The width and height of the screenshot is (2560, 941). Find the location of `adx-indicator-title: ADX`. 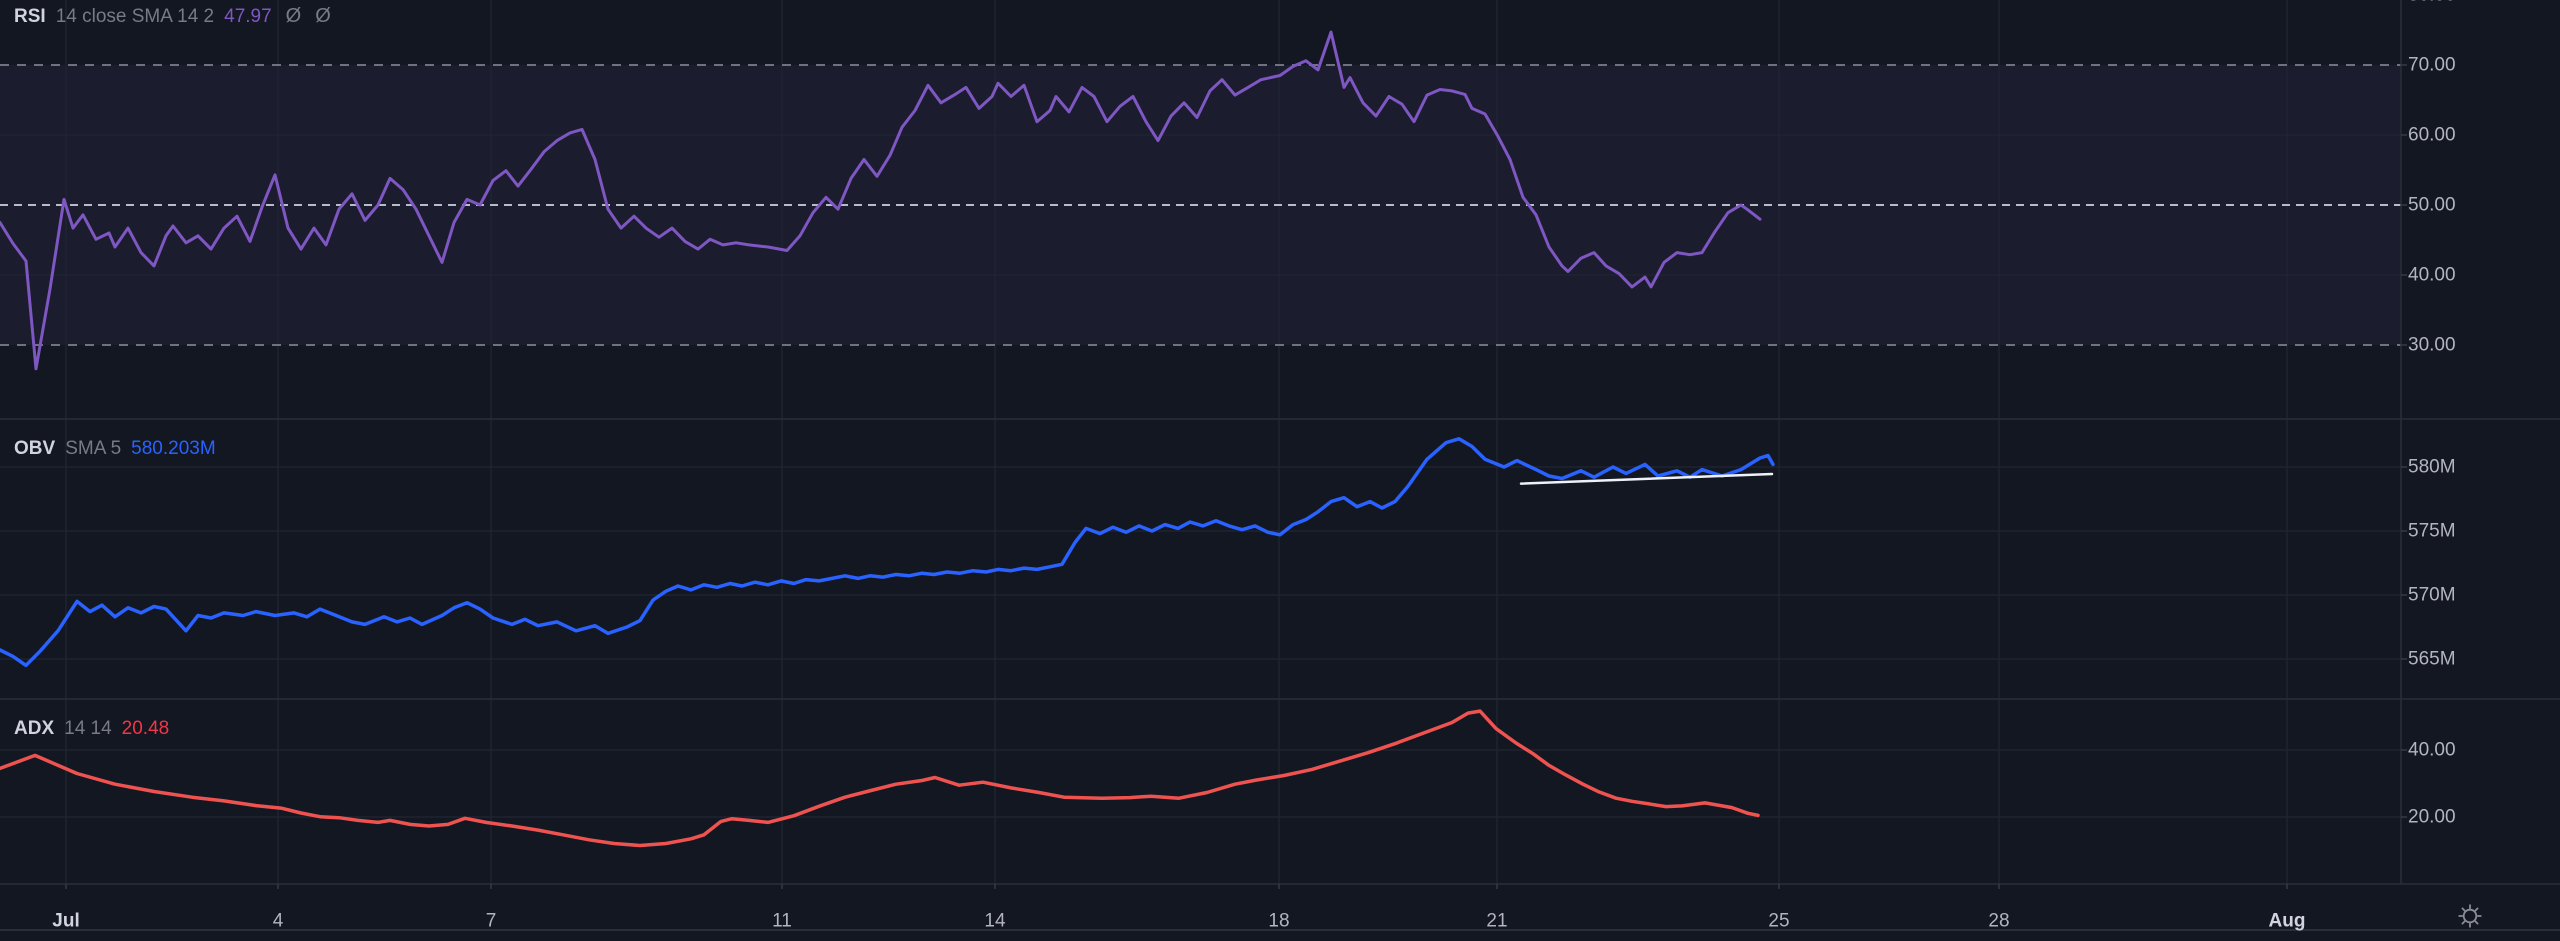

adx-indicator-title: ADX is located at coordinates (34, 728).